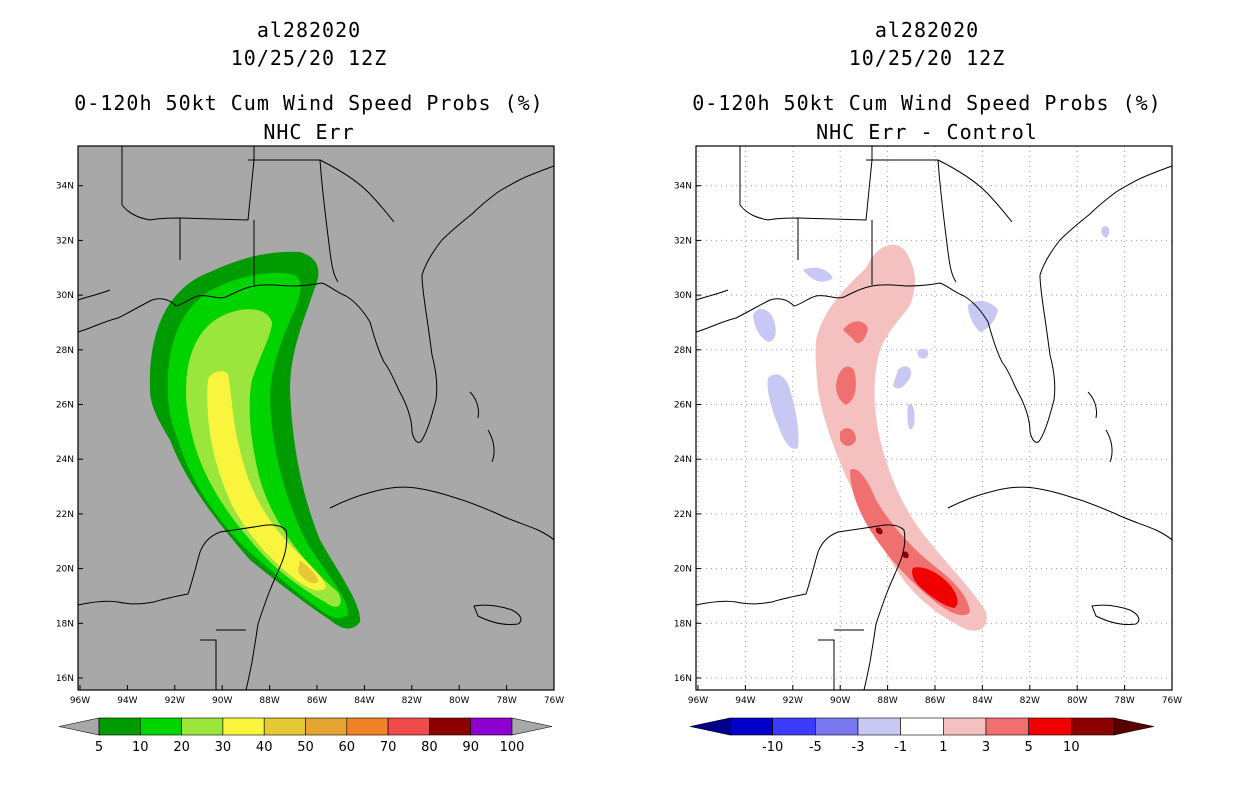 The width and height of the screenshot is (1236, 800). Describe the element at coordinates (943, 747) in the screenshot. I see `colorbar-label: 1` at that location.